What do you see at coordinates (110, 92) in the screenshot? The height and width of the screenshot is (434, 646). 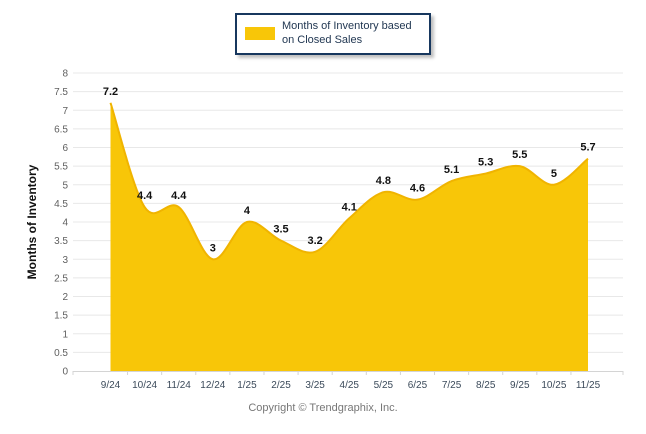 I see `data-label: 7.2` at bounding box center [110, 92].